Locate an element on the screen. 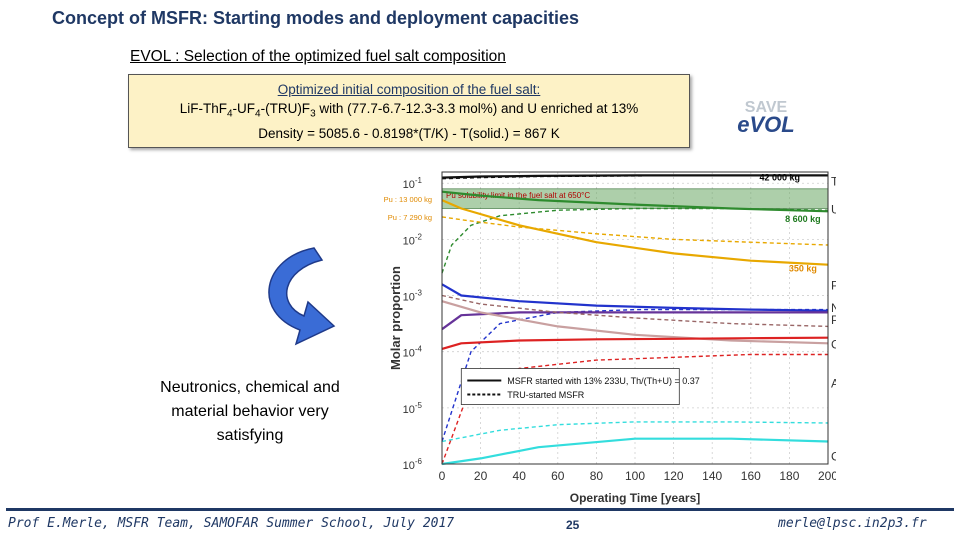  series-line-pu-tru is located at coordinates (635, 232).